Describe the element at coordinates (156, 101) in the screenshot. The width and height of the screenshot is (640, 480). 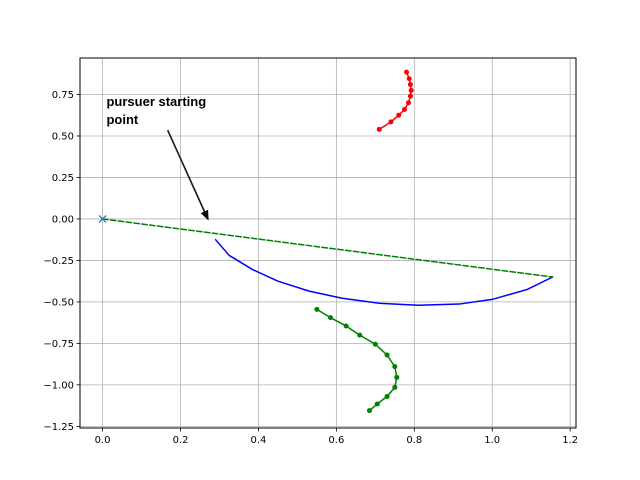
I see `annotation-line: pursuer starting` at that location.